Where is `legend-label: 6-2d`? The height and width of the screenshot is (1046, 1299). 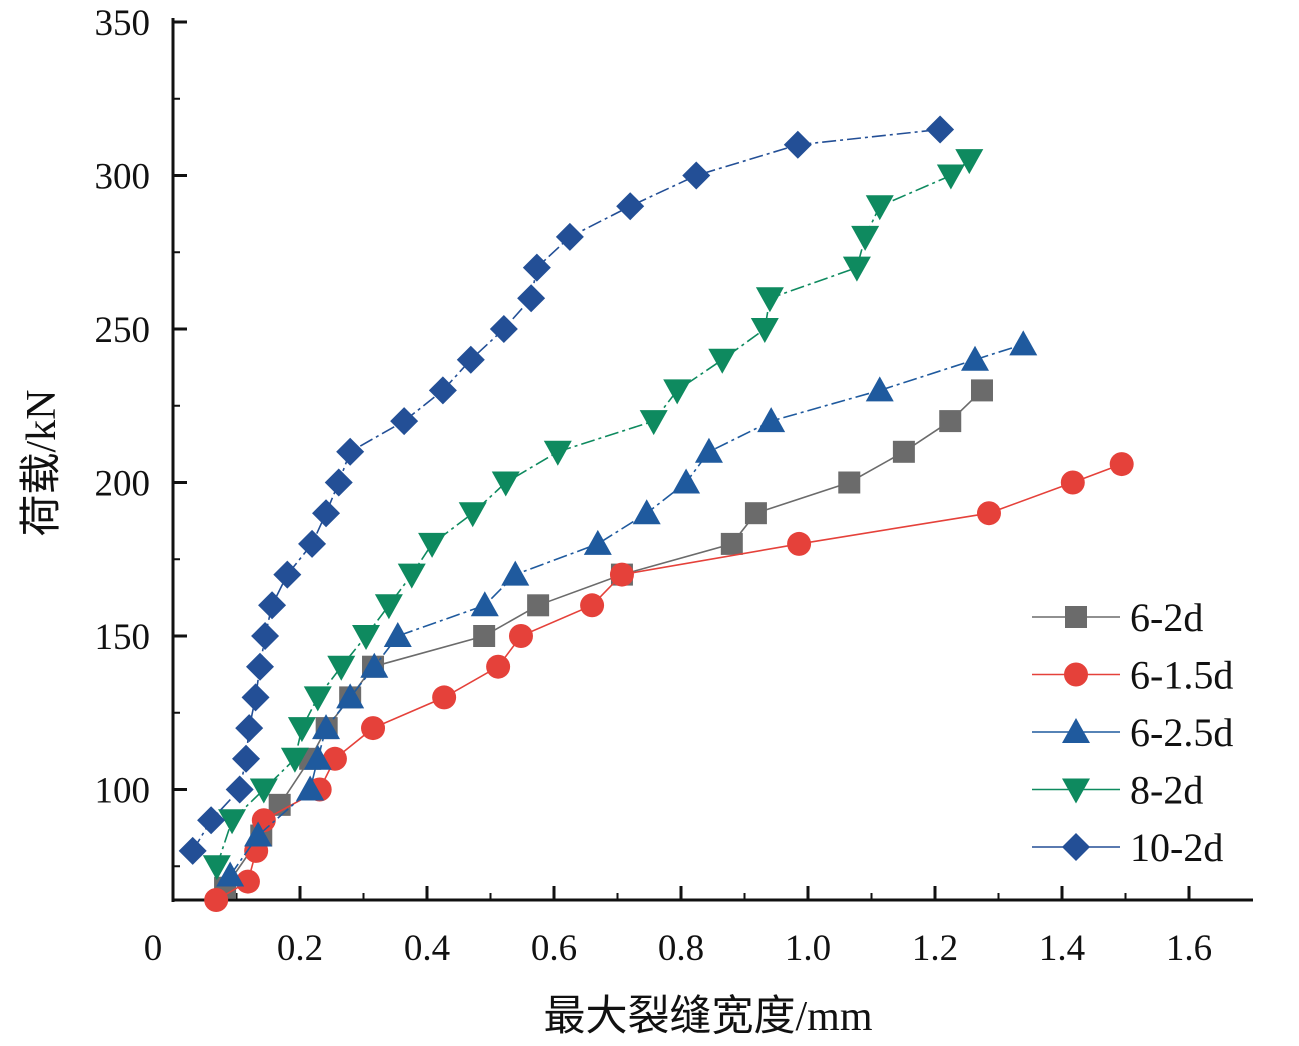 legend-label: 6-2d is located at coordinates (1166, 617).